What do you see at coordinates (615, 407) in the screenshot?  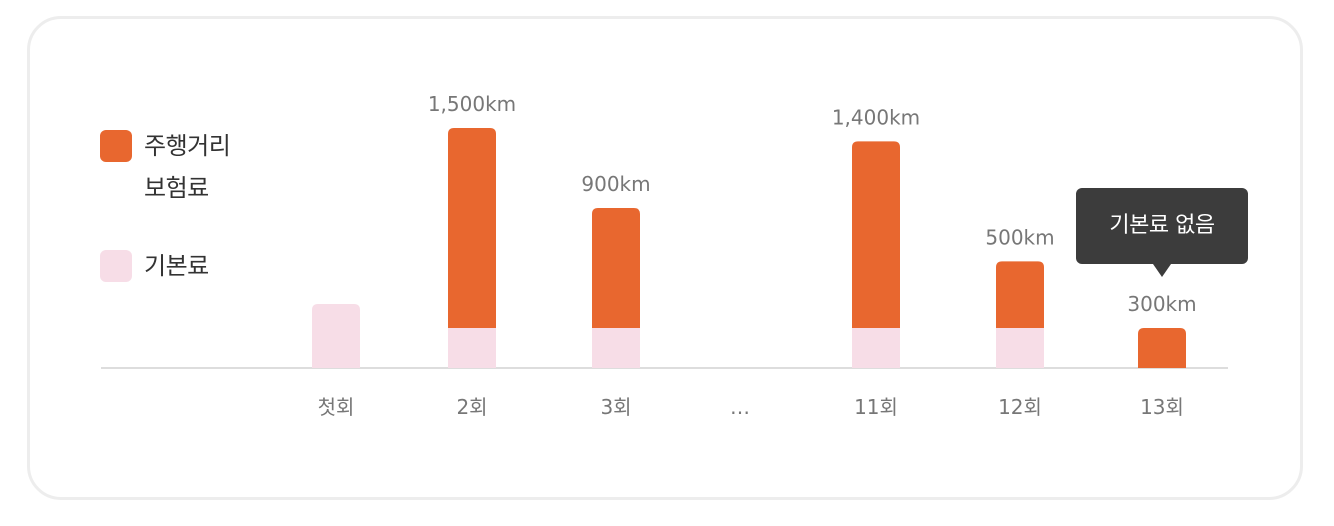 I see `tick-label-3: 3회` at bounding box center [615, 407].